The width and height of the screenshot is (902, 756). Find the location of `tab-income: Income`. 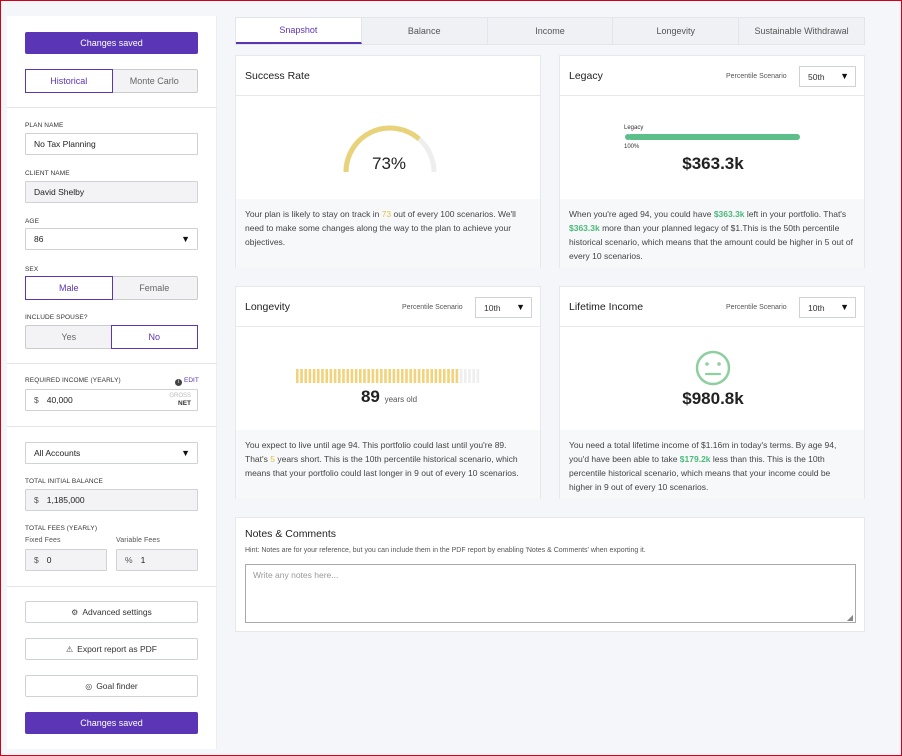

tab-income: Income is located at coordinates (551, 31).